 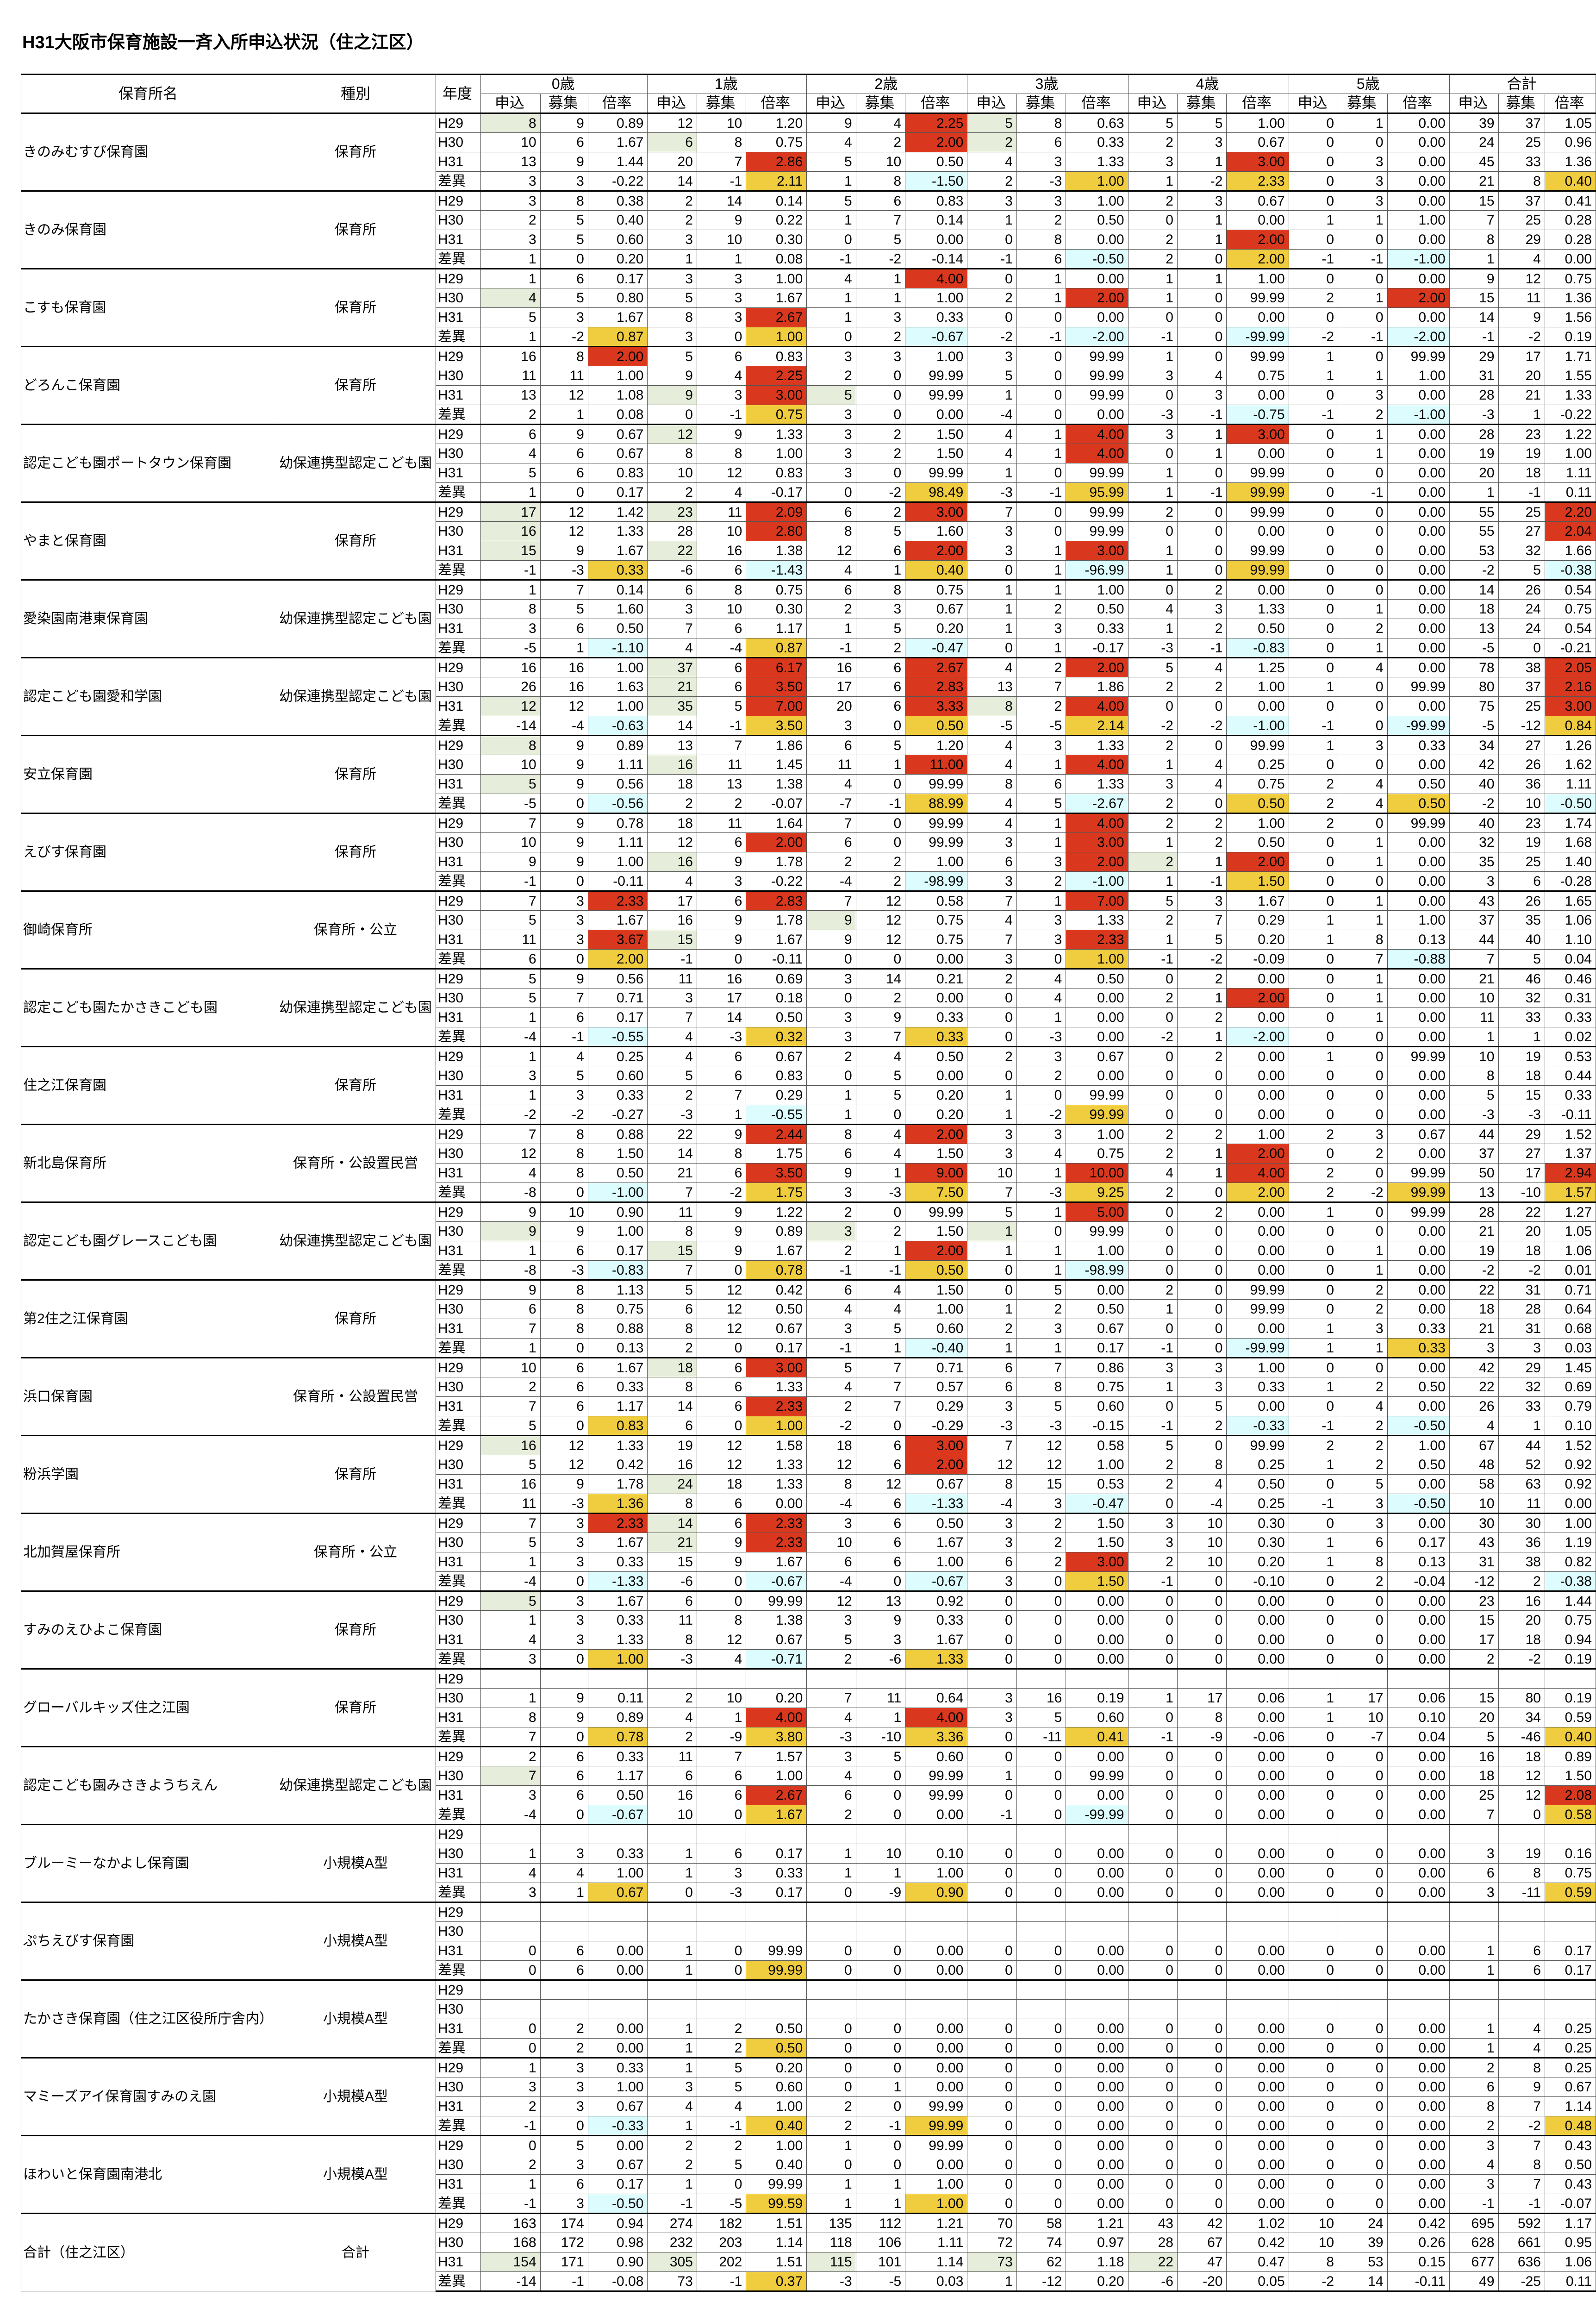 I want to click on cell-ratio: 0.08, so click(x=776, y=259).